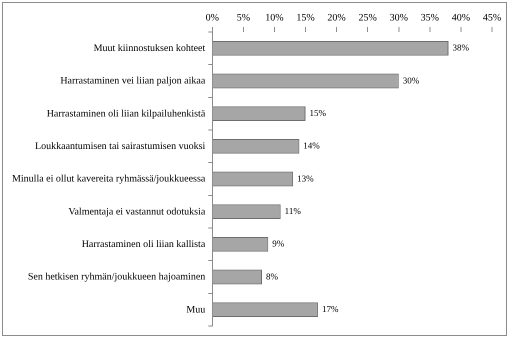 This screenshot has height=340, width=511. Describe the element at coordinates (243, 18) in the screenshot. I see `x-tick-label: 5%` at that location.